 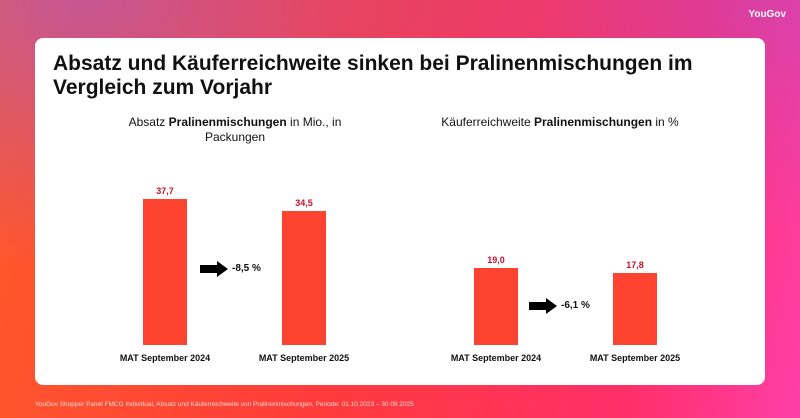 What do you see at coordinates (246, 268) in the screenshot?
I see `change-sales: -8,5 %` at bounding box center [246, 268].